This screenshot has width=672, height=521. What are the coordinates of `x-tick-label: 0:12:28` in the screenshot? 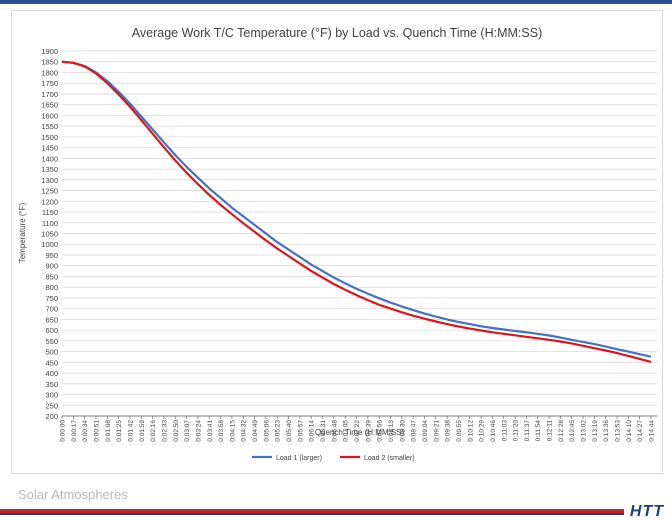 It's located at (561, 431).